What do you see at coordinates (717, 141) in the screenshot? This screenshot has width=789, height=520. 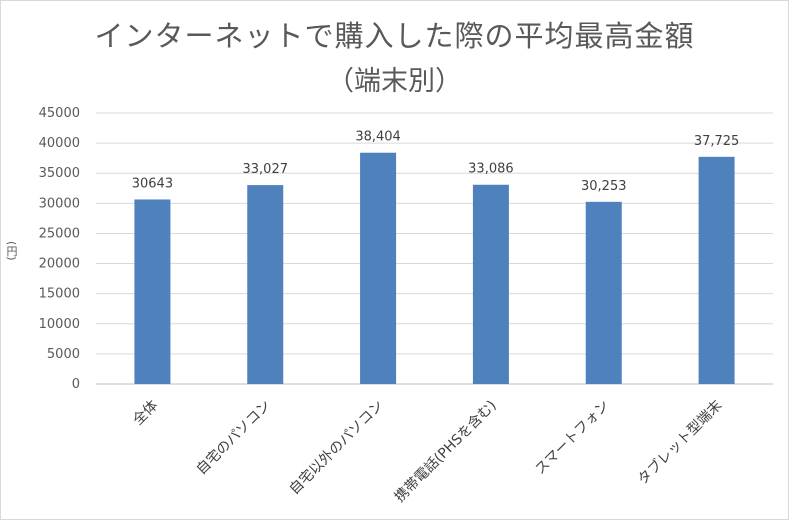 I see `data-label: 37,725` at bounding box center [717, 141].